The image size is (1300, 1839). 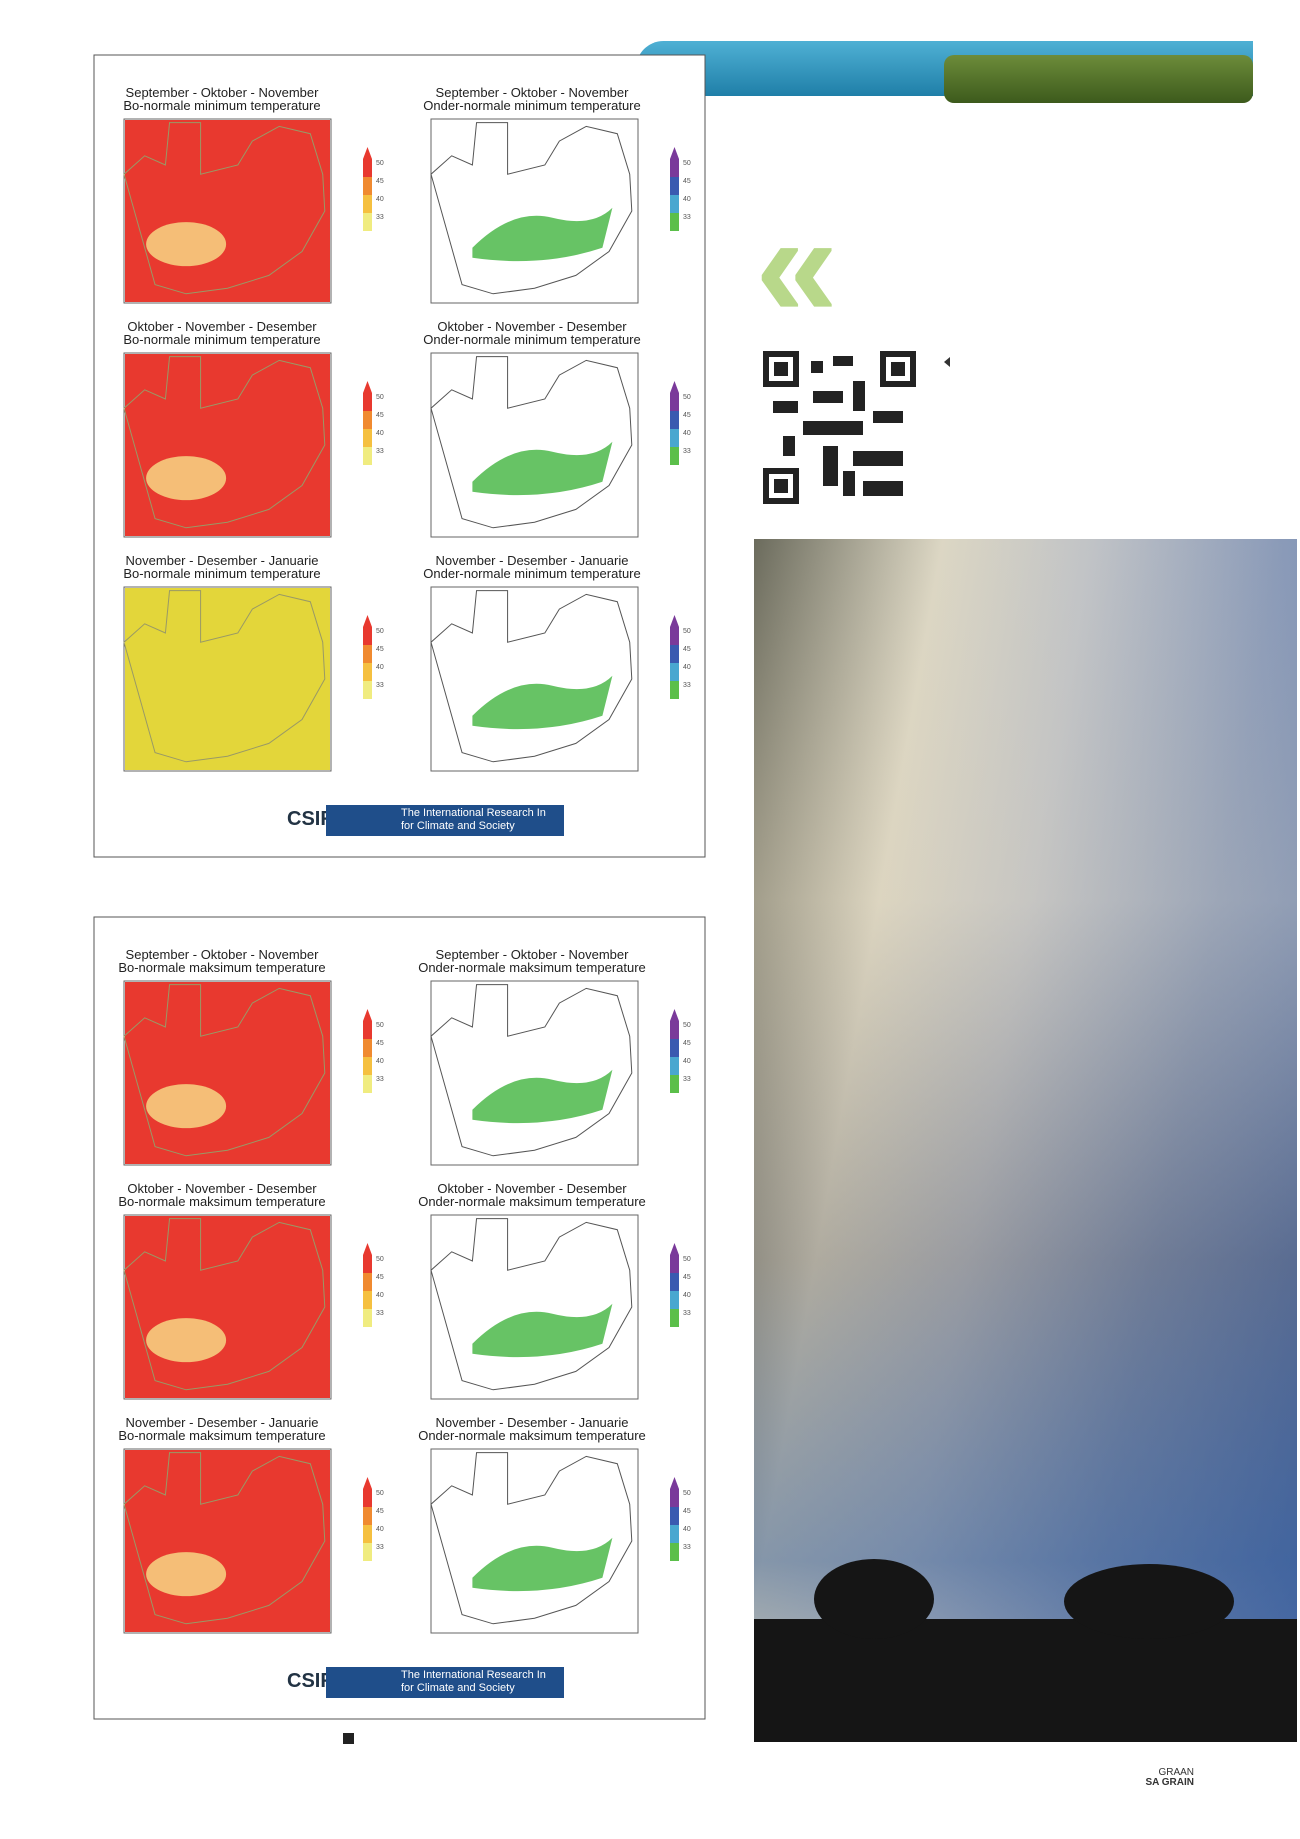 What do you see at coordinates (1176, 1772) in the screenshot?
I see `logo-line: GRAAN` at bounding box center [1176, 1772].